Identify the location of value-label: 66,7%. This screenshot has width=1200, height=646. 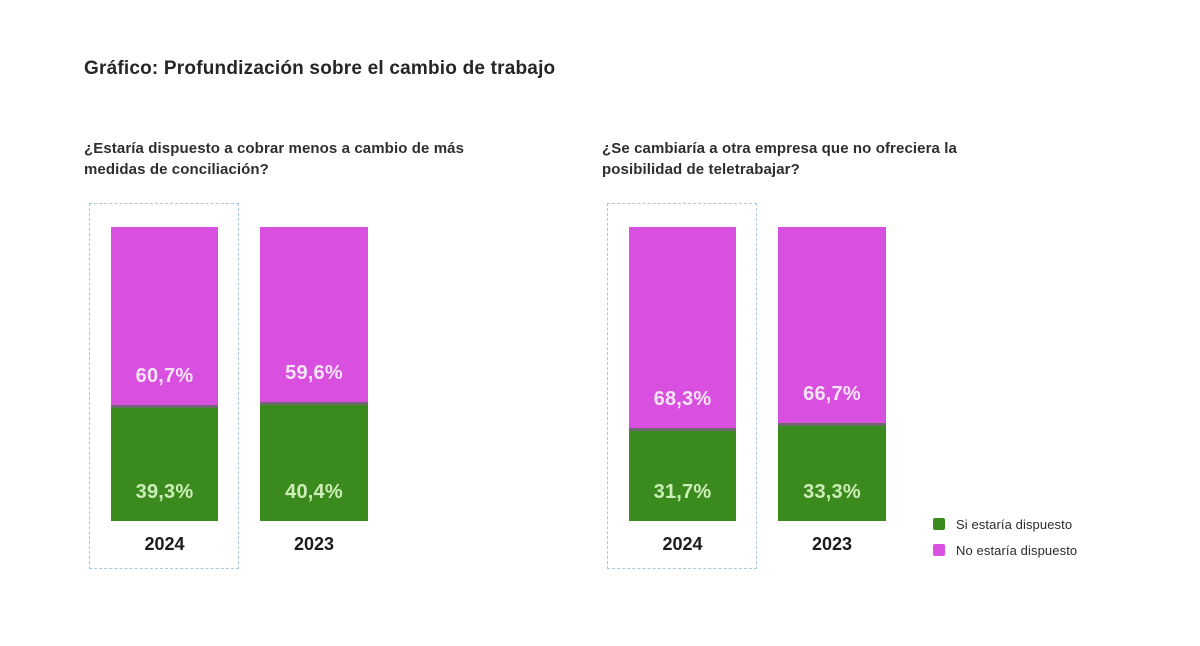
(832, 394).